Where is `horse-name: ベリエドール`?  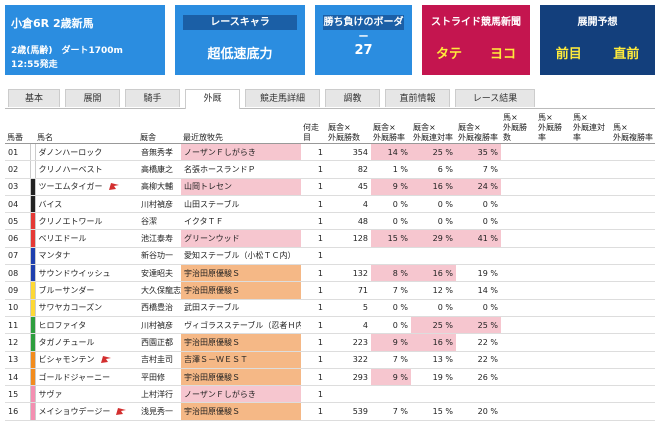 horse-name: ベリエドール is located at coordinates (86, 238).